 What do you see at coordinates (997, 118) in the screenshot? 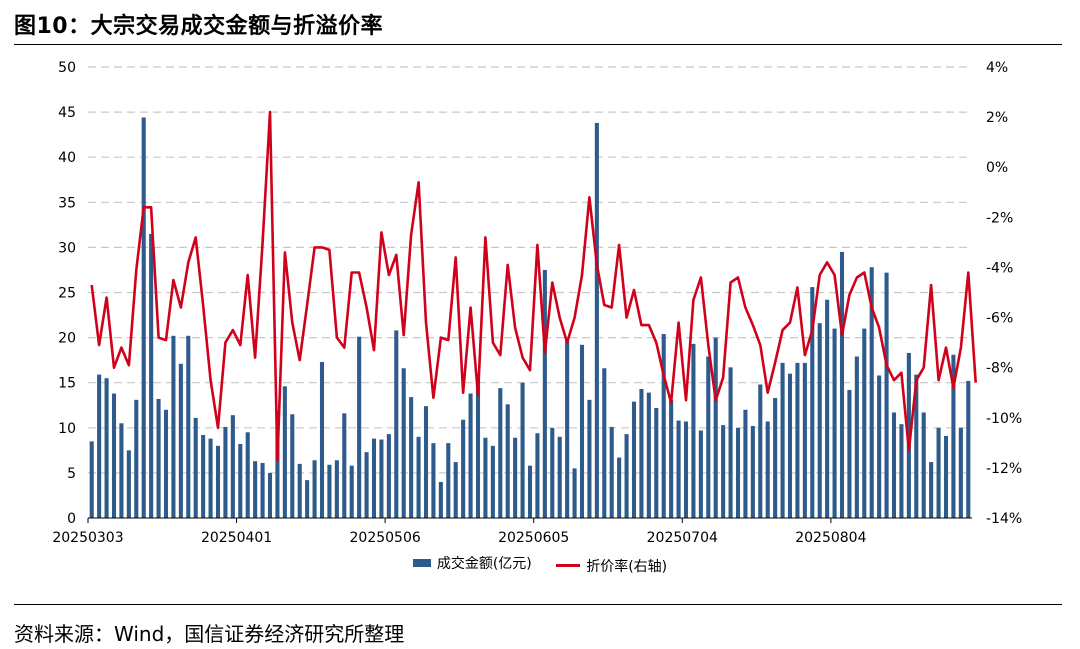
I see `y-right-tick-label: 2%` at bounding box center [997, 118].